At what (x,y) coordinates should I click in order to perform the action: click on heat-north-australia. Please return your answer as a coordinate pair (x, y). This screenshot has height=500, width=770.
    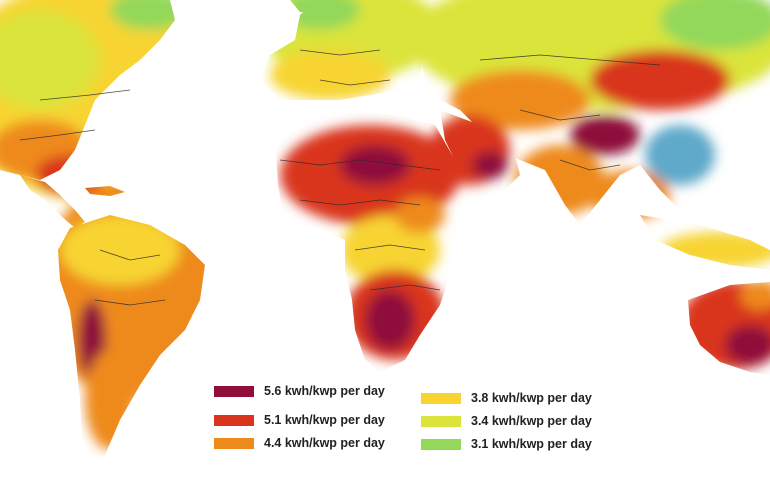
    Looking at the image, I should click on (755, 295).